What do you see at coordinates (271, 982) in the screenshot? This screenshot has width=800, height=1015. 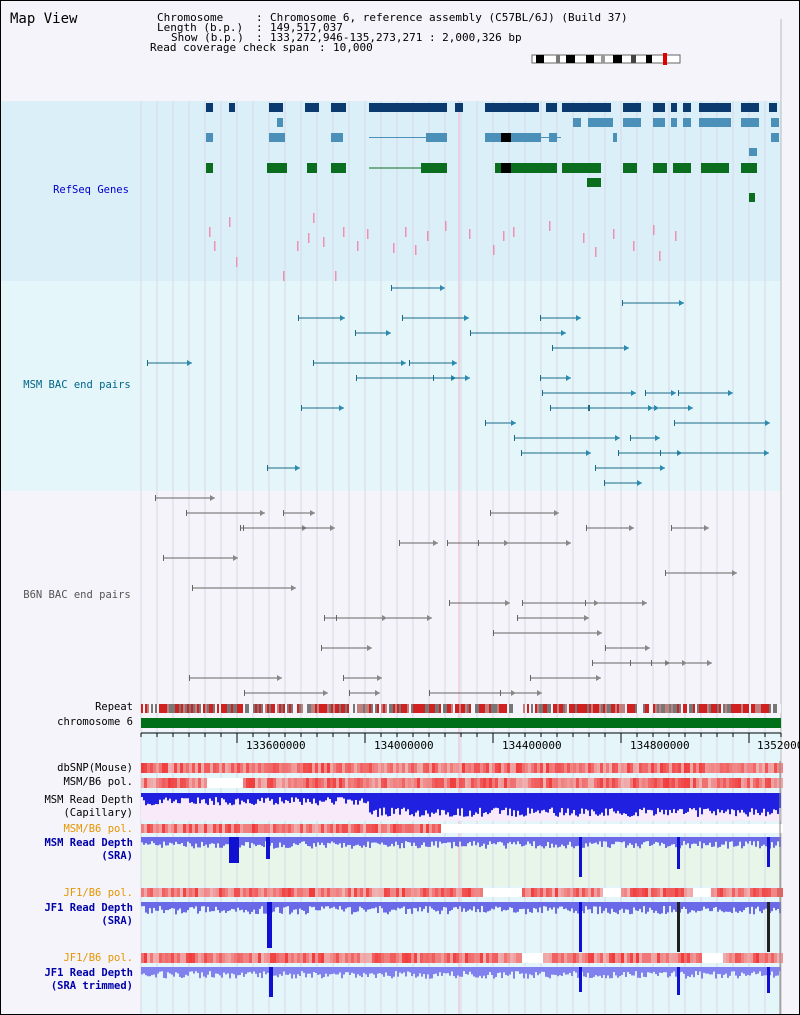 I see `depth-spike` at bounding box center [271, 982].